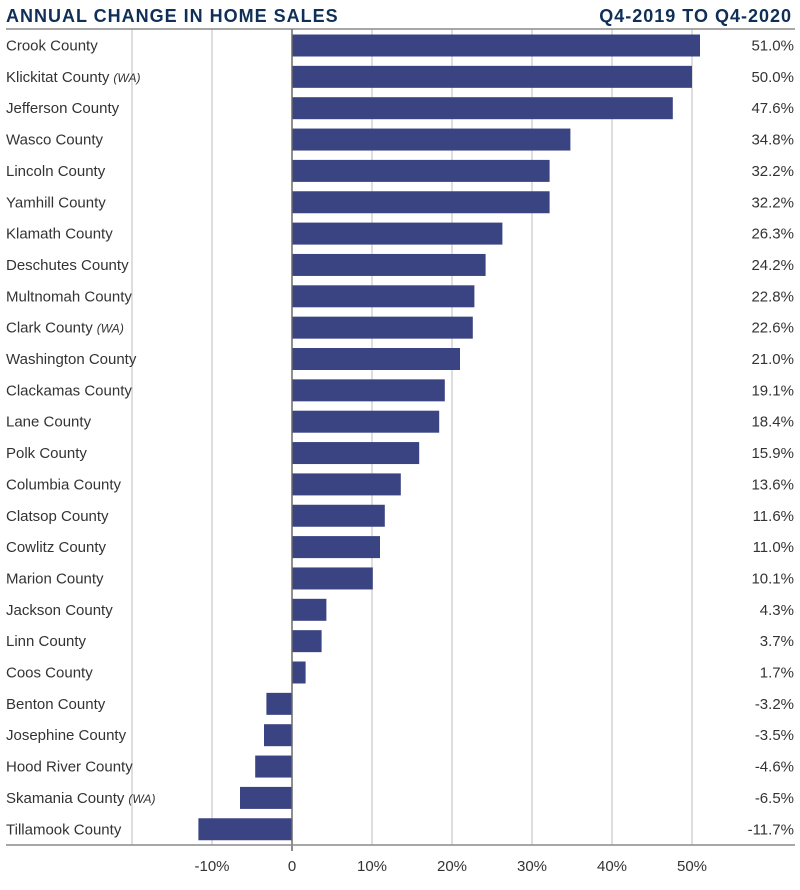 This screenshot has width=800, height=890. I want to click on value-label: 4.3%, so click(777, 610).